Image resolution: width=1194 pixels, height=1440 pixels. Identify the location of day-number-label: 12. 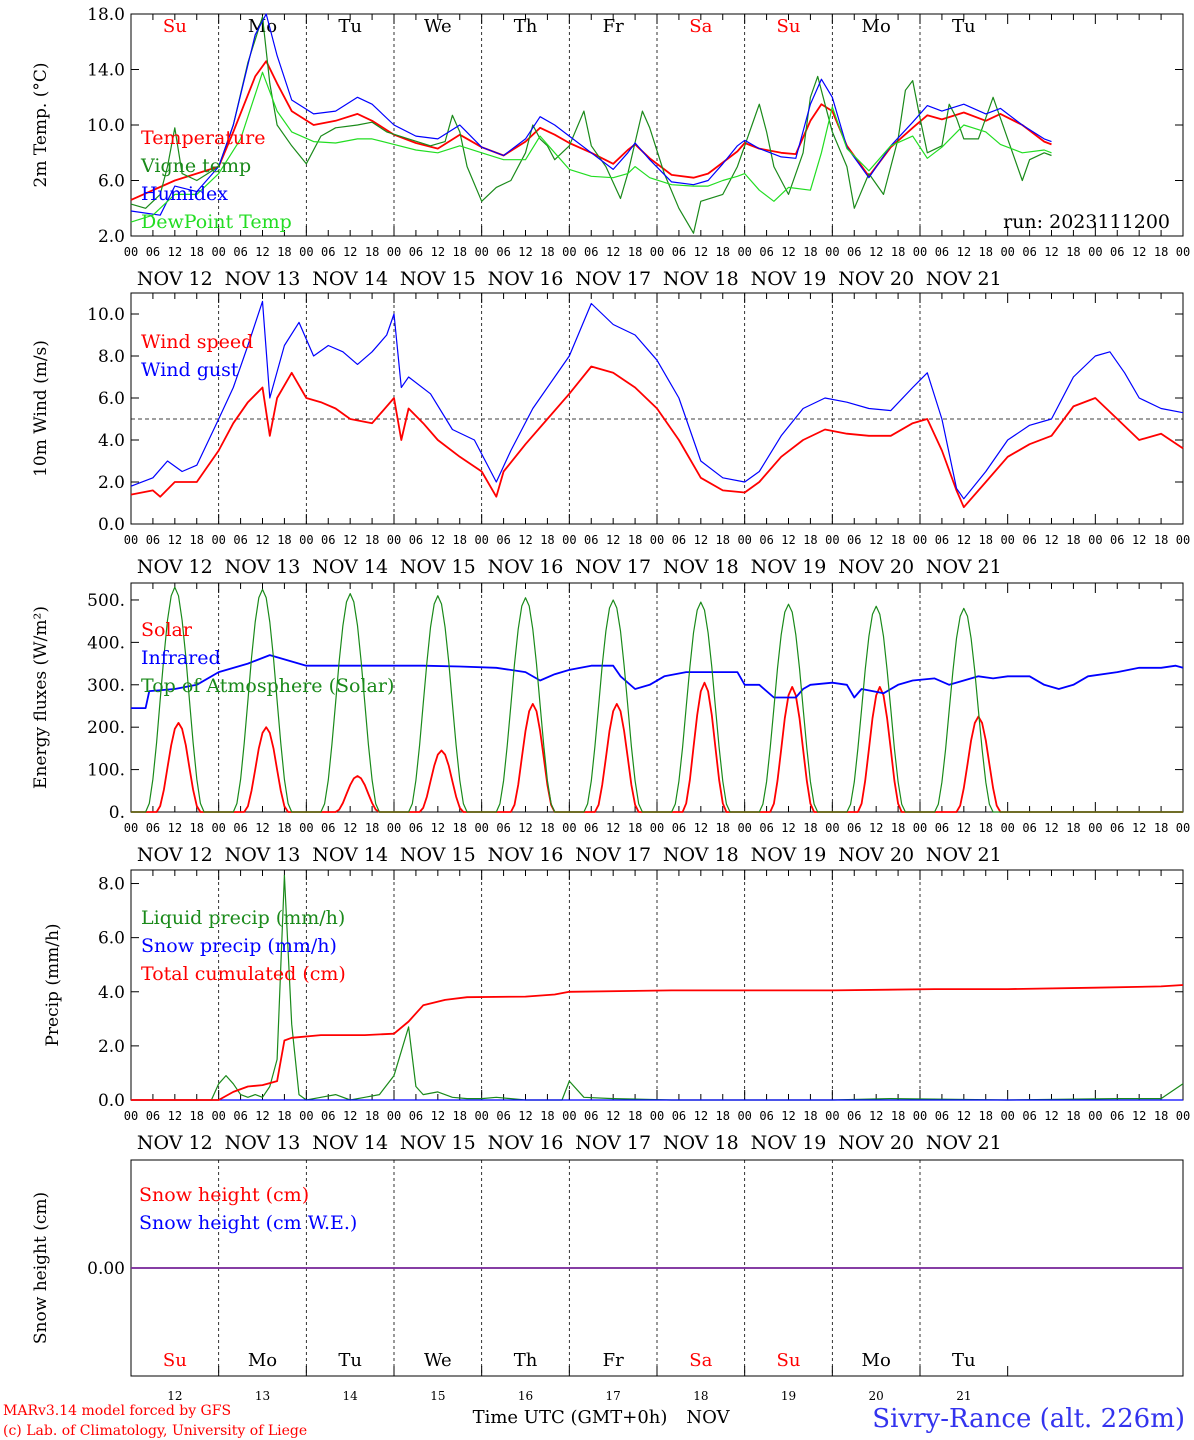
(174, 1396).